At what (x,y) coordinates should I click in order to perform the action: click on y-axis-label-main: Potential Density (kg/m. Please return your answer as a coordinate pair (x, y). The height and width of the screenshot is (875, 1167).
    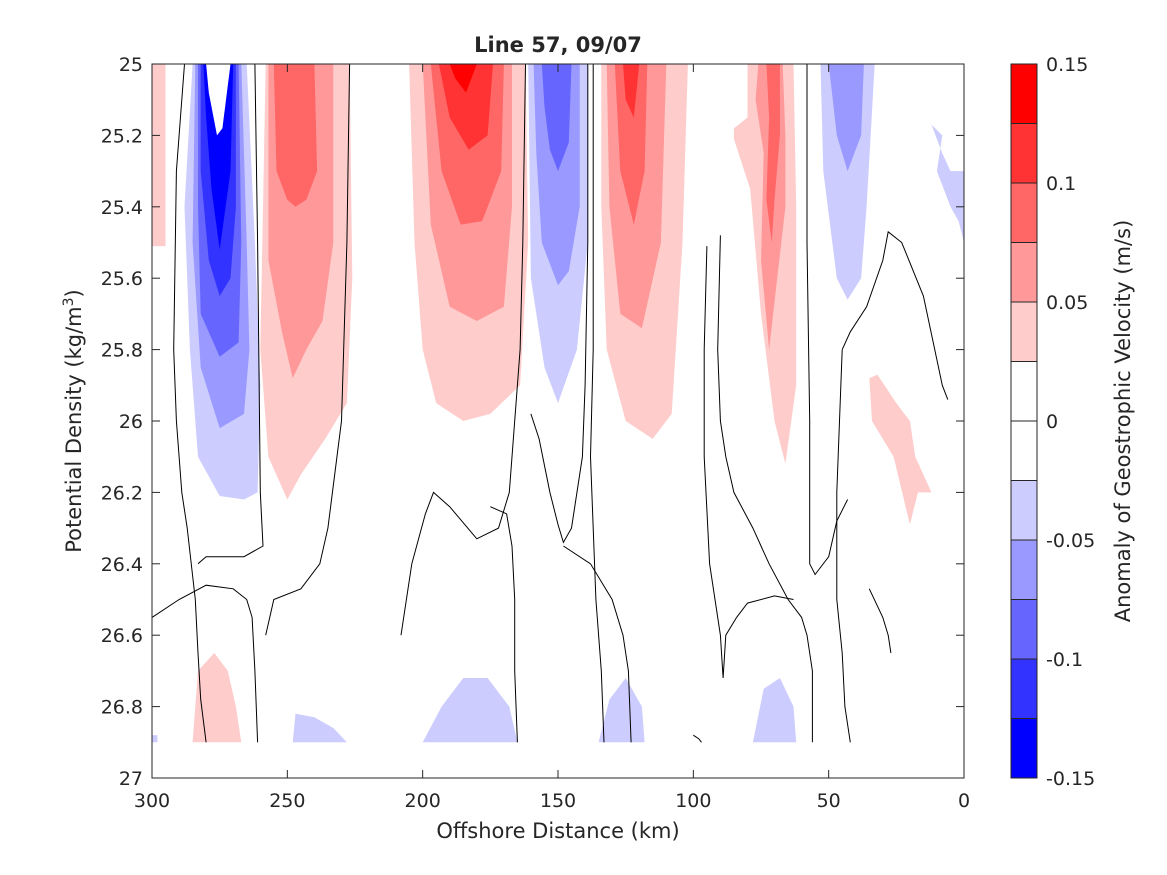
    Looking at the image, I should click on (74, 429).